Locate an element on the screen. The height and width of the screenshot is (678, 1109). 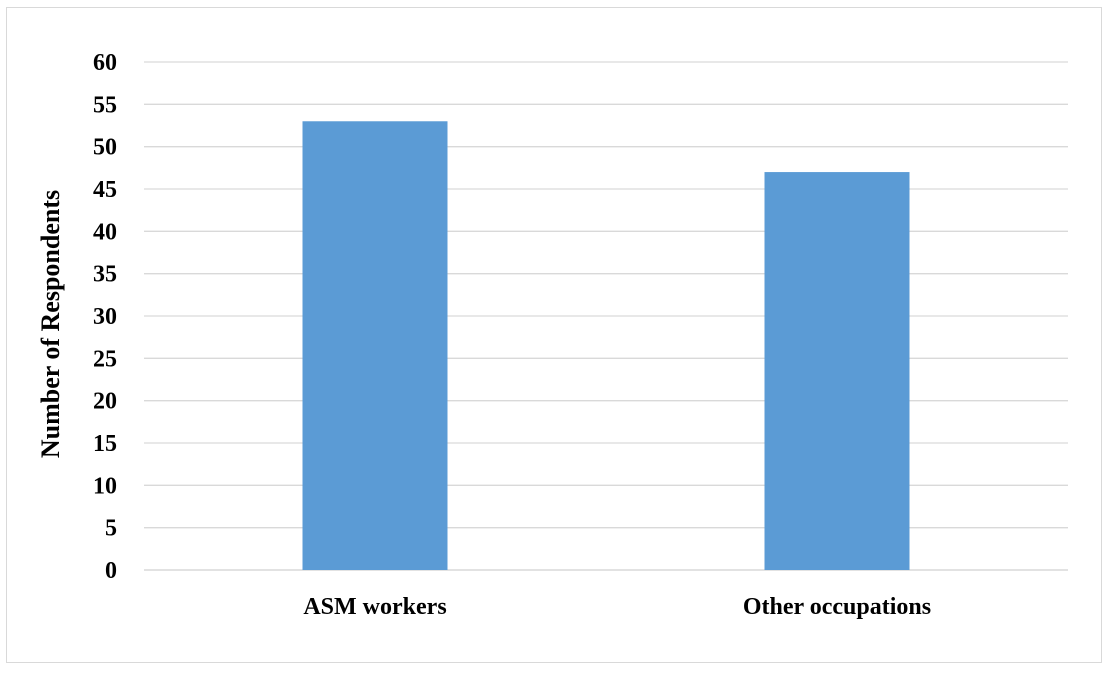
x-category-label: Other occupations is located at coordinates (837, 607).